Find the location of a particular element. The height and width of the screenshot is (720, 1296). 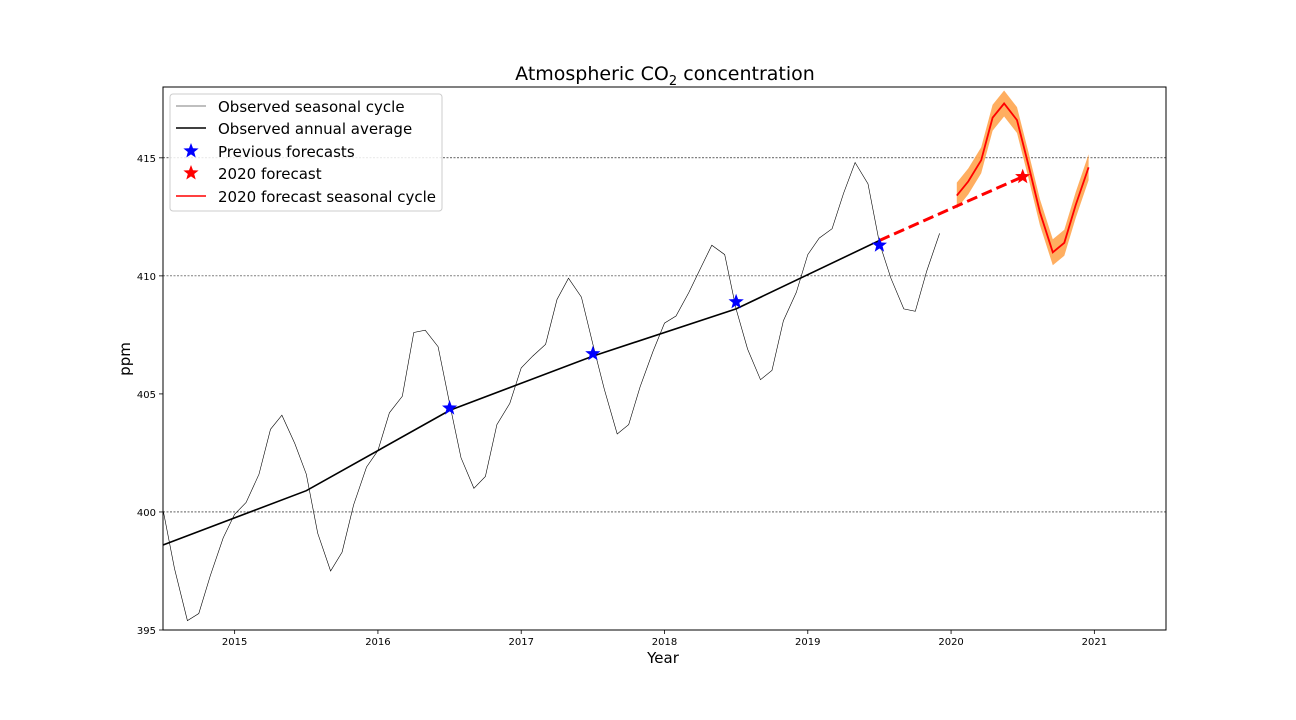

legend-label-seasonal: Observed seasonal cycle is located at coordinates (311, 107).